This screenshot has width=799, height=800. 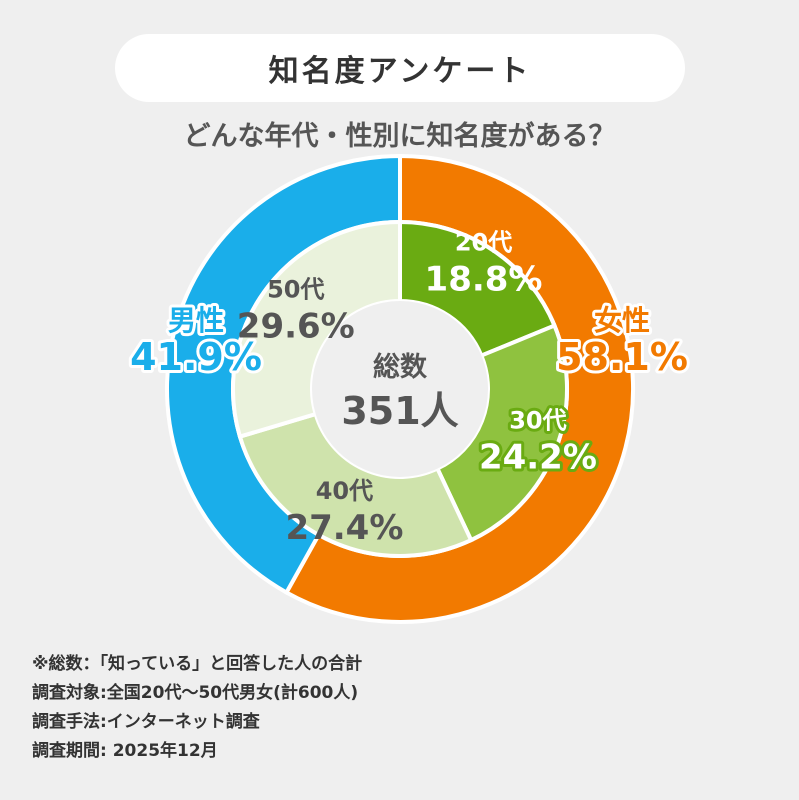 What do you see at coordinates (296, 326) in the screenshot?
I see `inner-value-label: 29.6%` at bounding box center [296, 326].